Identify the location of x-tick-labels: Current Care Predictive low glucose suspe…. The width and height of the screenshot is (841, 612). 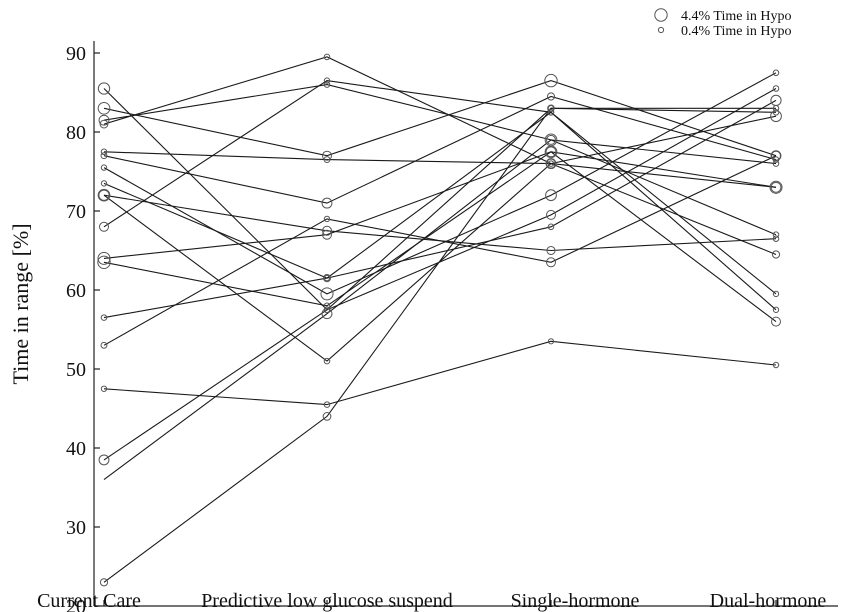
(431, 601).